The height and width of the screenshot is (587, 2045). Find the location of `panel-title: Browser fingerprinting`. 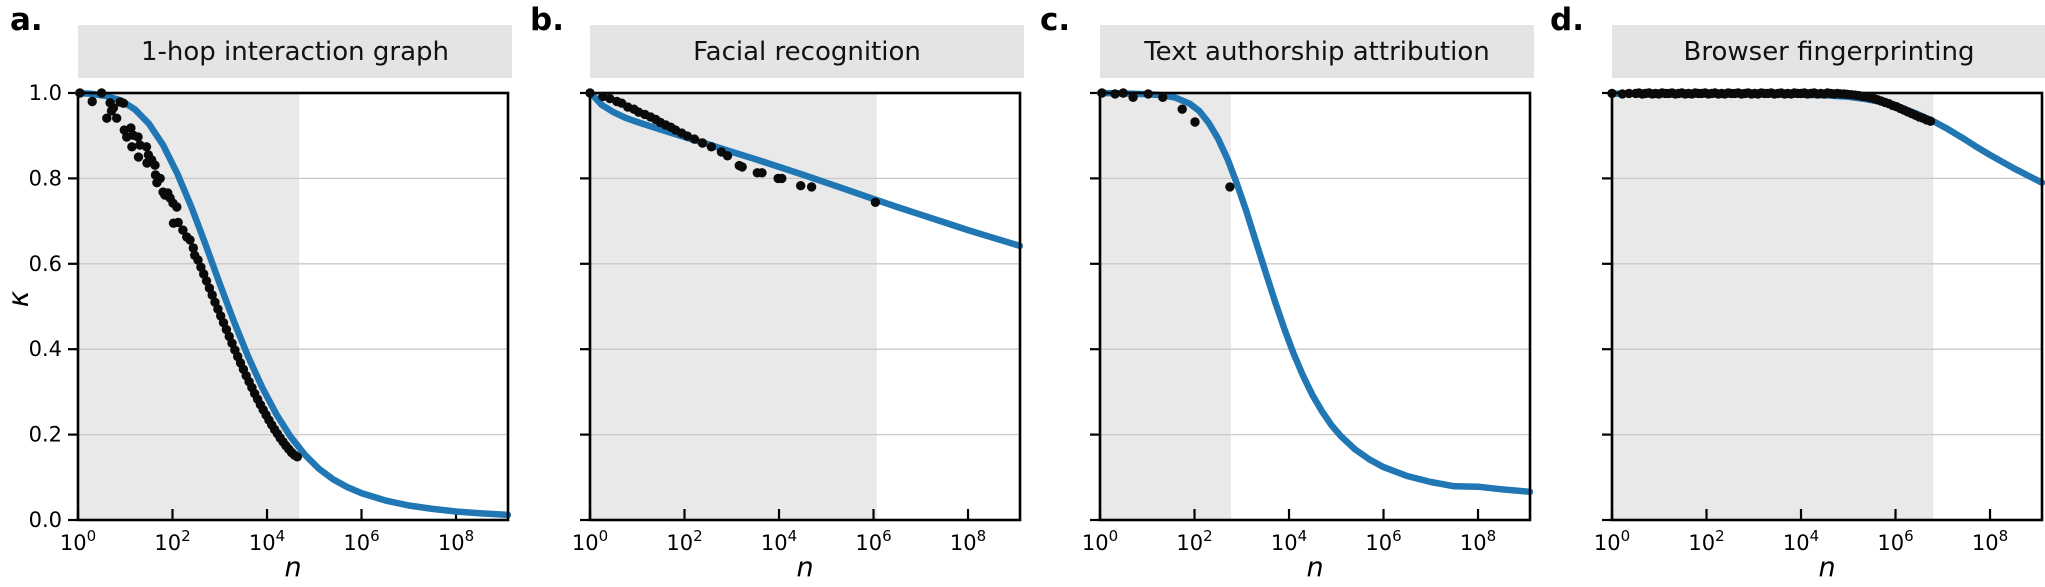

panel-title: Browser fingerprinting is located at coordinates (1829, 51).